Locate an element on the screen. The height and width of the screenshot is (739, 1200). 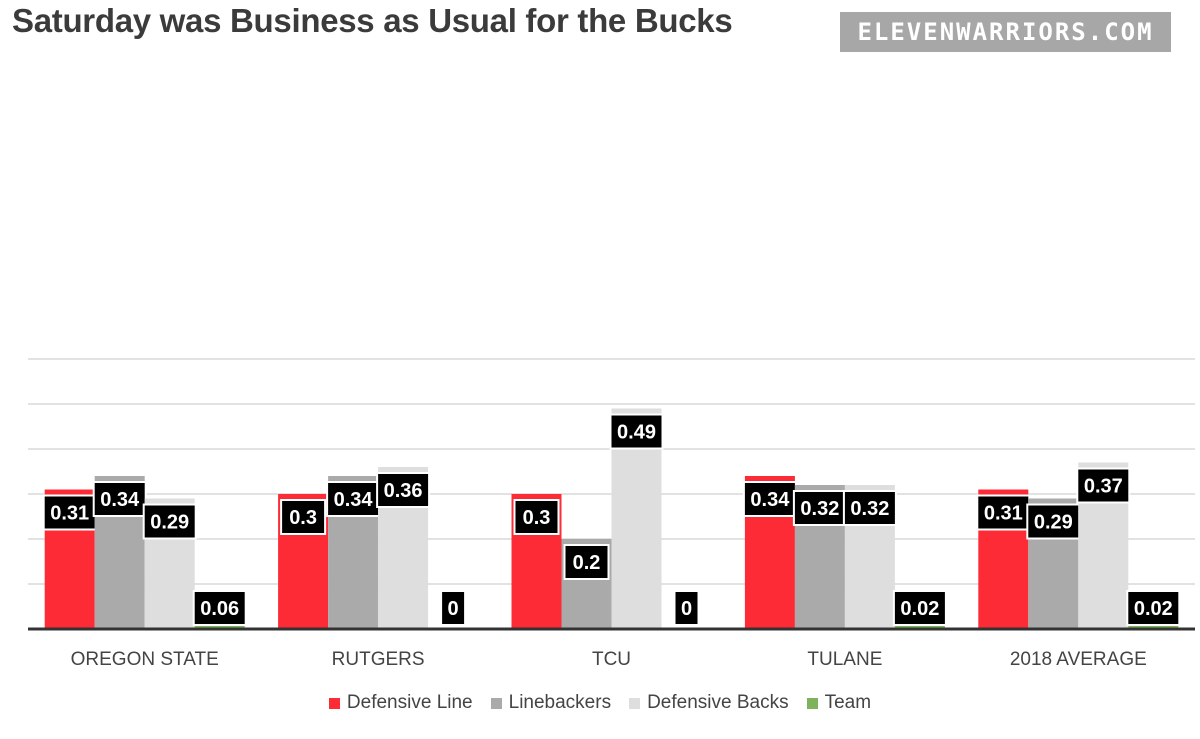
data-label: 0.06 is located at coordinates (219, 609).